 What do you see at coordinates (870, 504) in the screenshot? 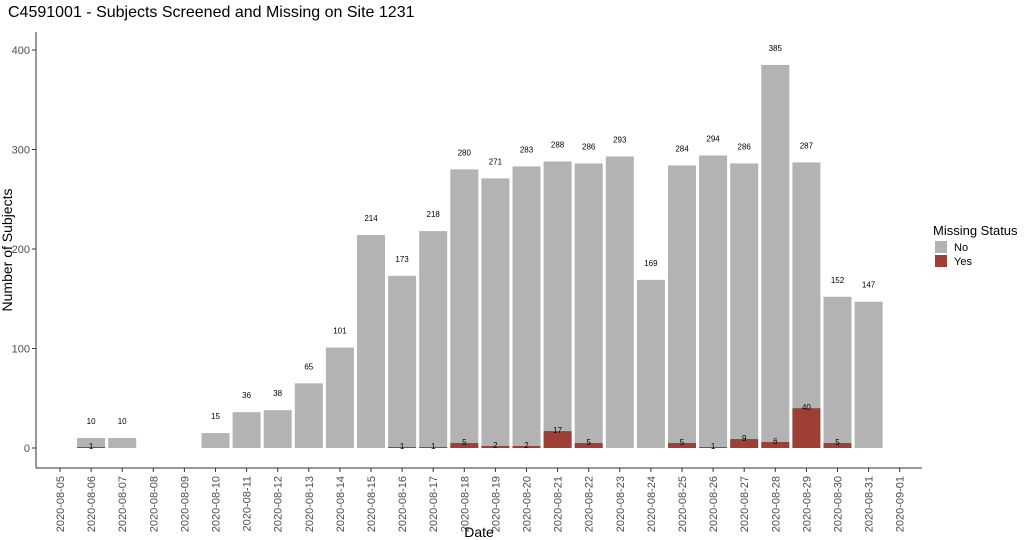
I see `x-tick-label: 2020-08-31` at bounding box center [870, 504].